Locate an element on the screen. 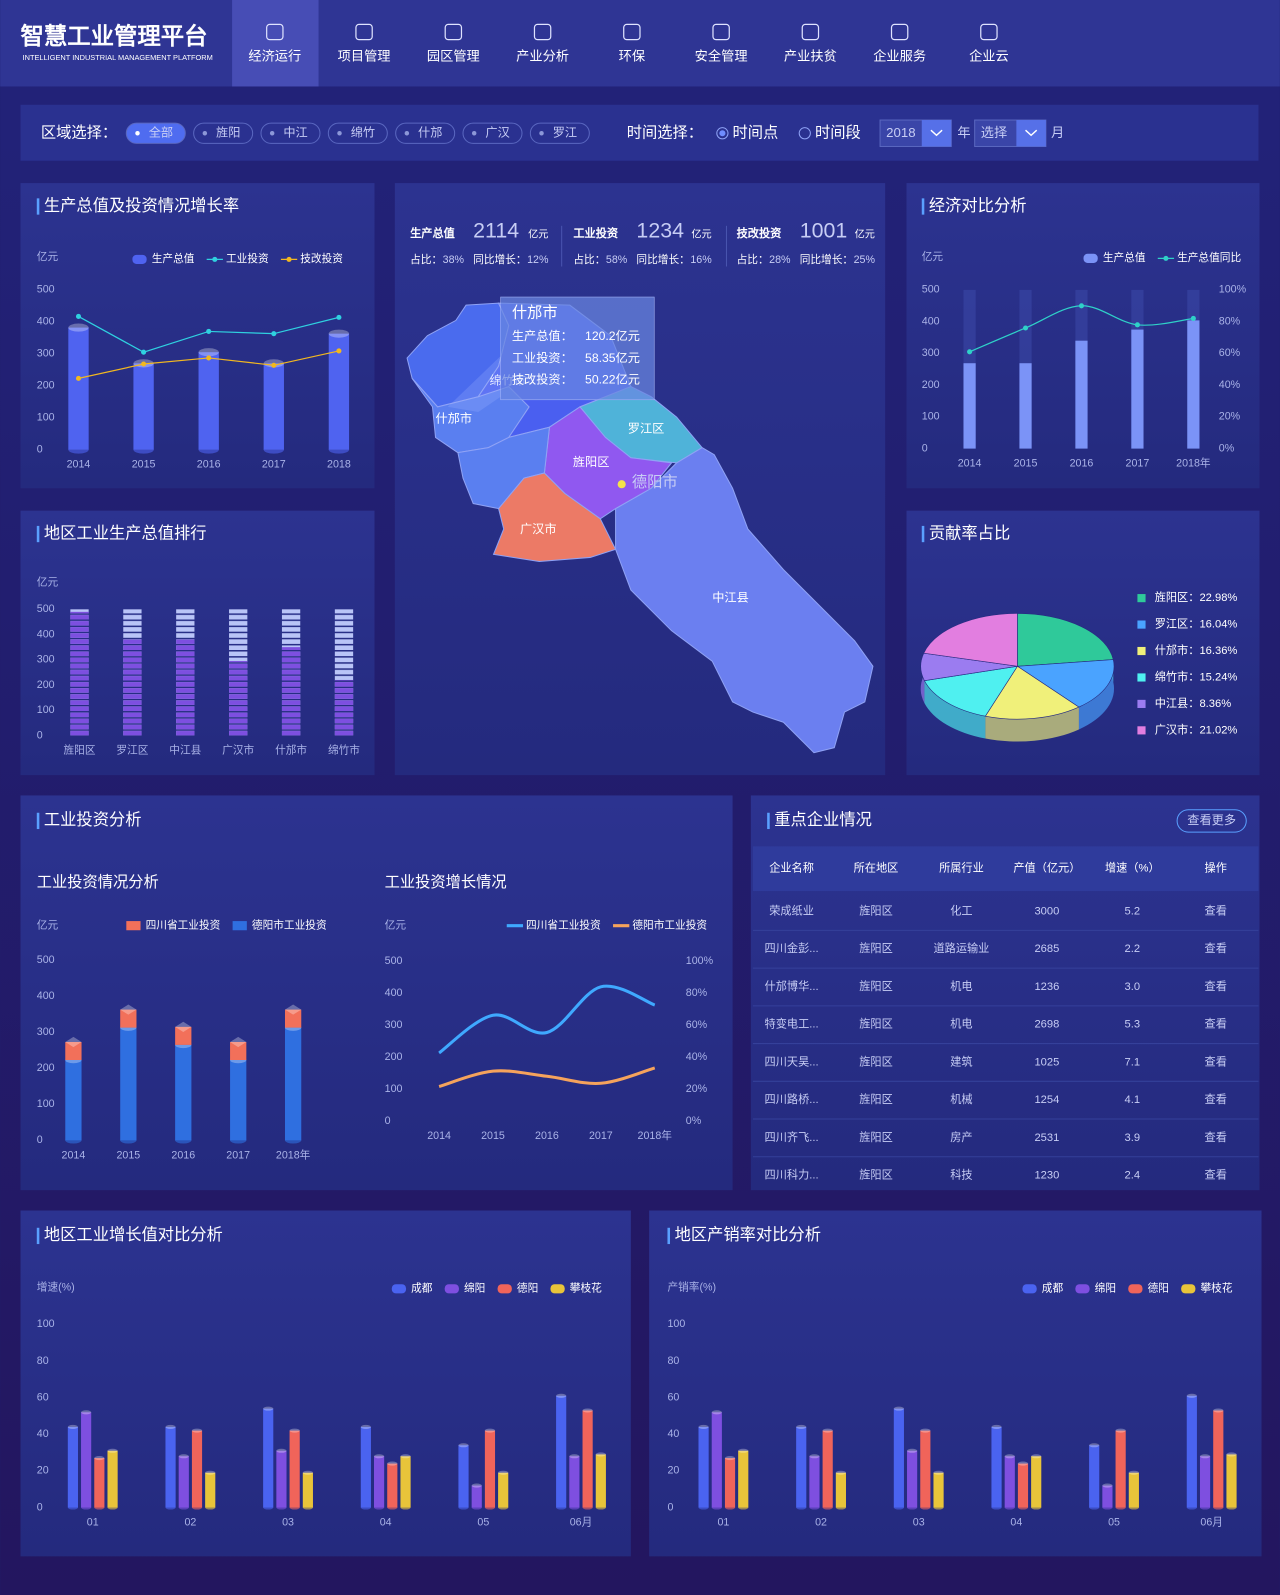 This screenshot has height=1595, width=1280. region-pill: 绵竹 is located at coordinates (357, 133).